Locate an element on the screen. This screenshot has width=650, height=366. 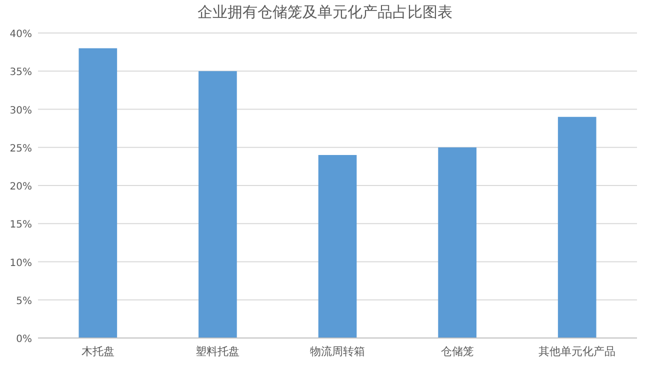
x-tick-label: 物流周转箱 is located at coordinates (337, 351).